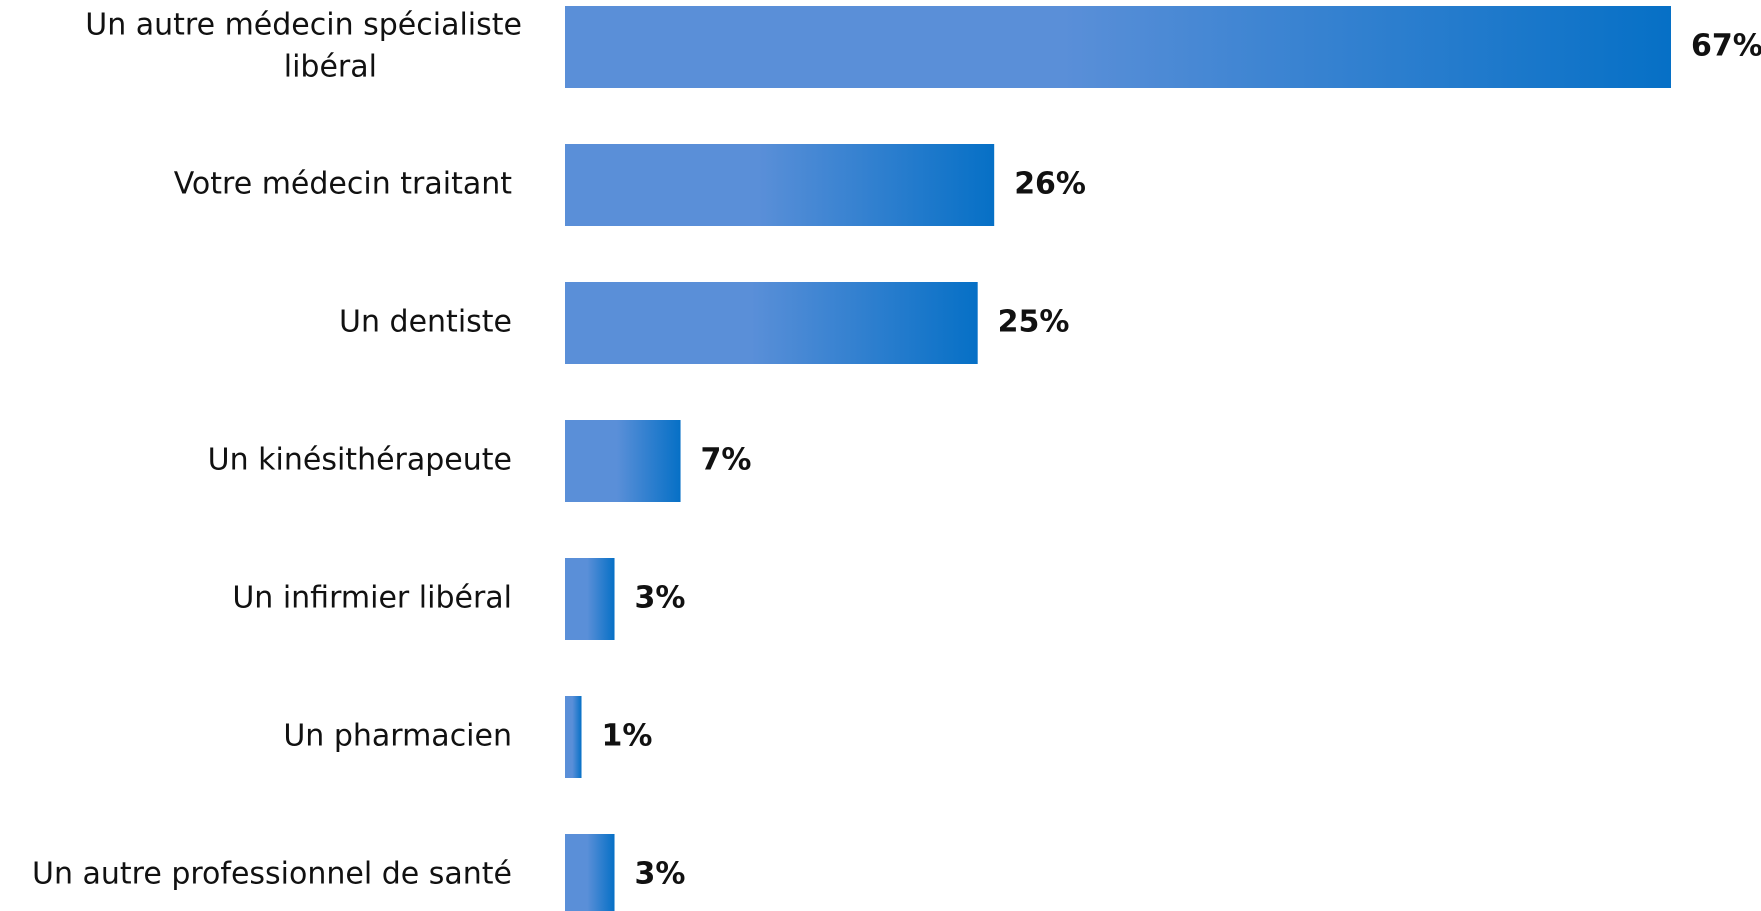 The height and width of the screenshot is (911, 1761). I want to click on category-label-line: Un autre médecin spécialiste, so click(303, 25).